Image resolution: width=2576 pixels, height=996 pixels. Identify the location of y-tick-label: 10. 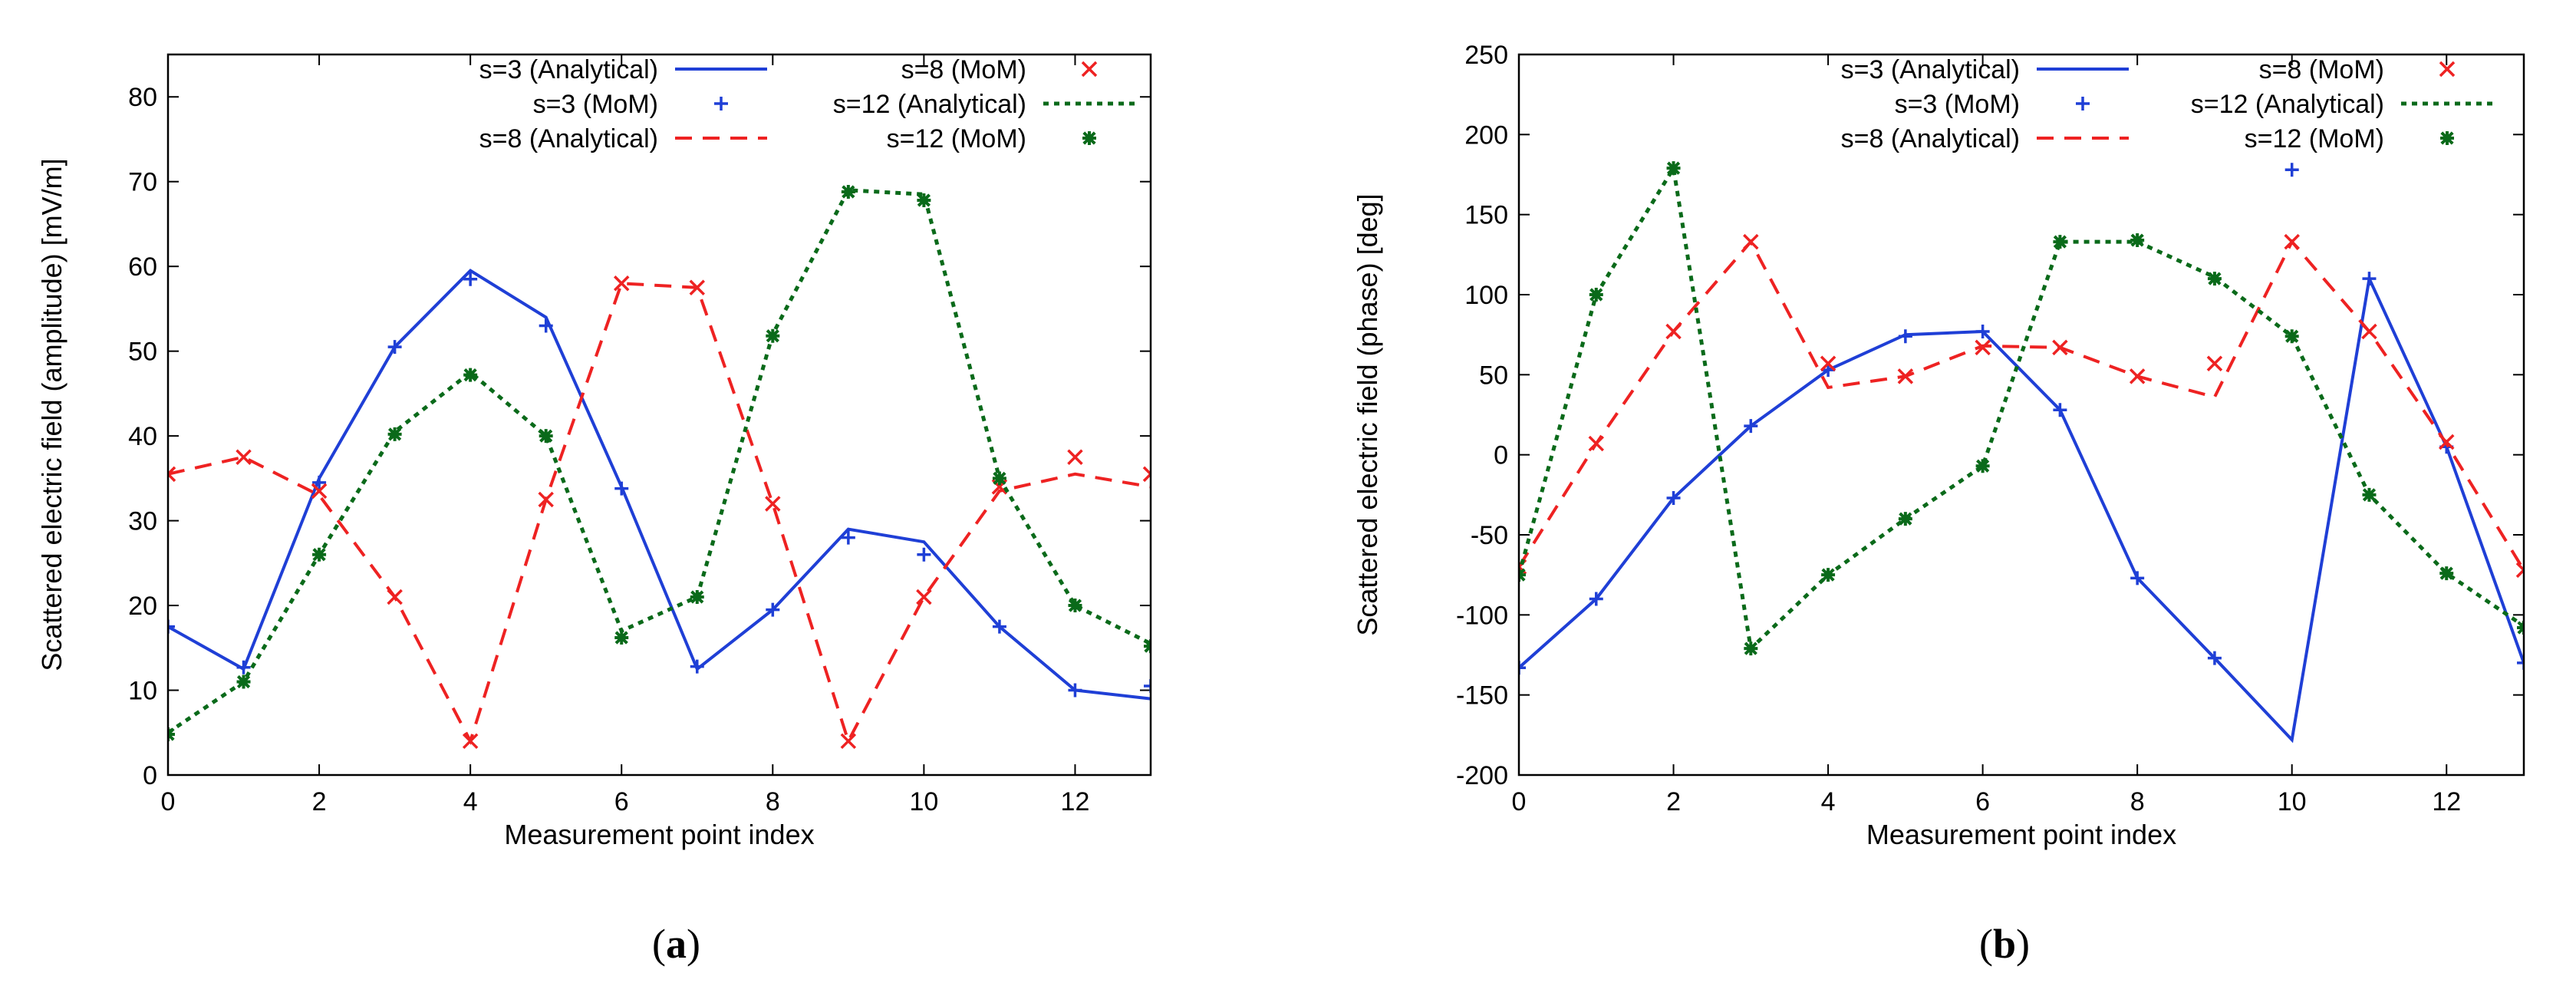
(142, 691).